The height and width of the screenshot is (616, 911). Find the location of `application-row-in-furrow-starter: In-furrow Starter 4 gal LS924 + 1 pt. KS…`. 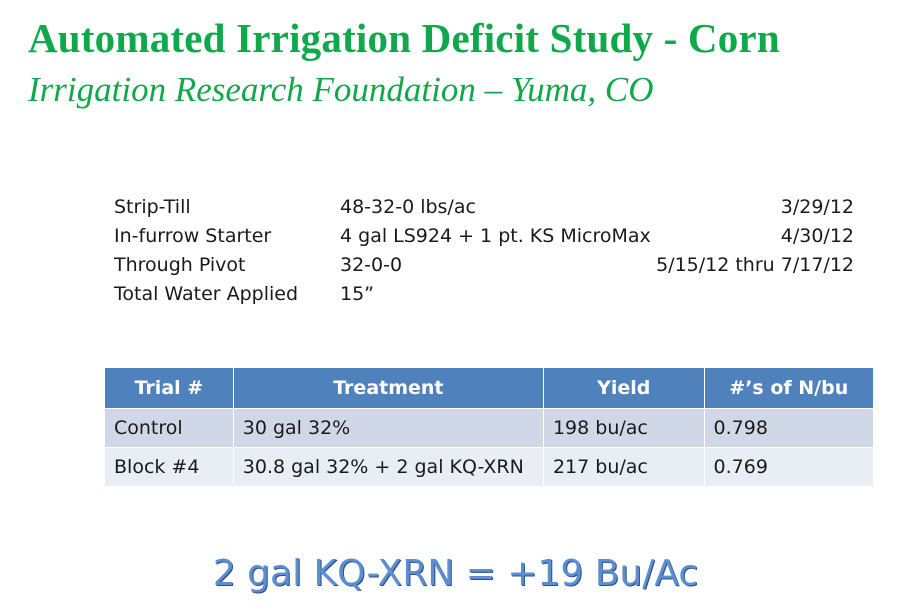

application-row-in-furrow-starter: In-furrow Starter 4 gal LS924 + 1 pt. KS… is located at coordinates (484, 236).